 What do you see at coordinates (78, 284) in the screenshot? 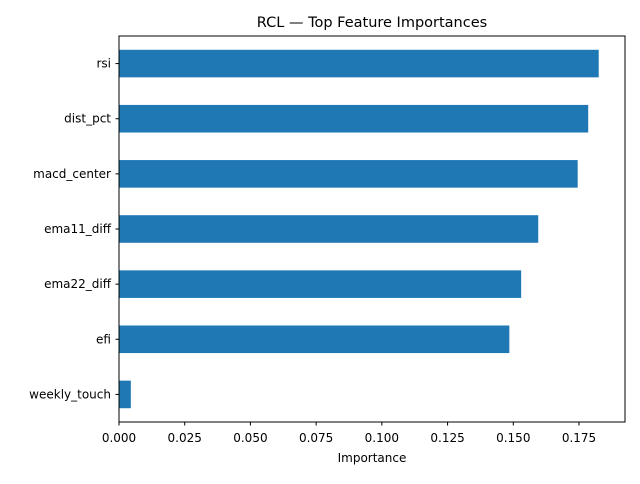
I see `y-tick-label: ema22_diff` at bounding box center [78, 284].